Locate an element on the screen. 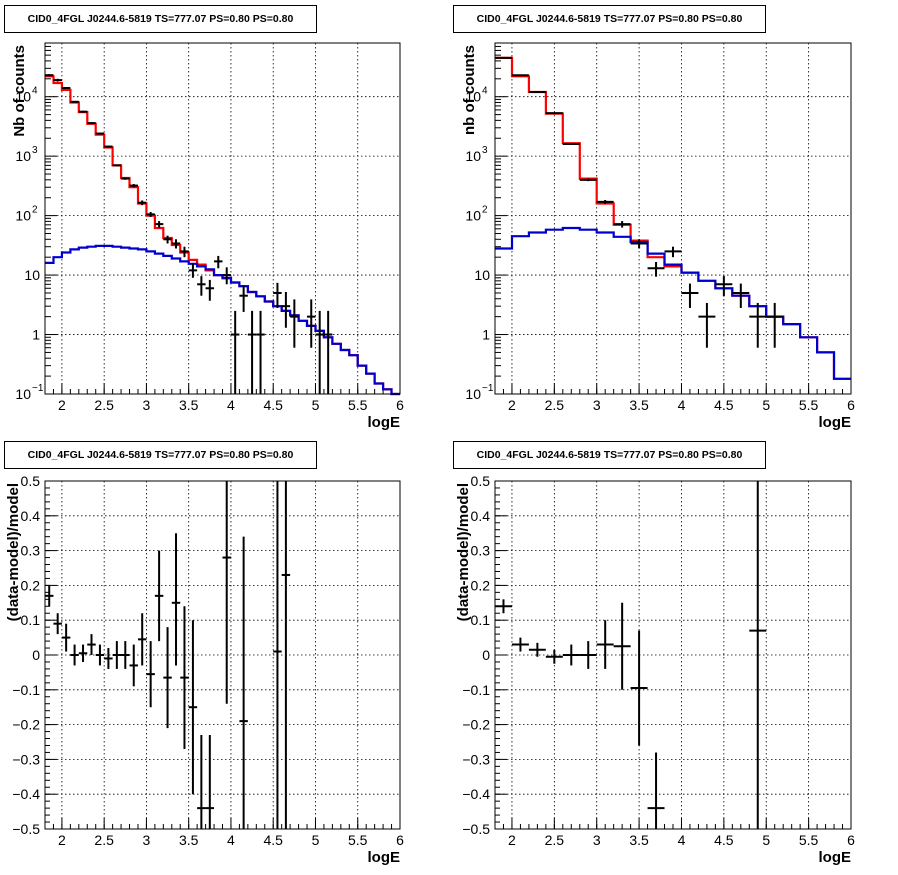 The image size is (898, 875). total-model-line is located at coordinates (222, 235).